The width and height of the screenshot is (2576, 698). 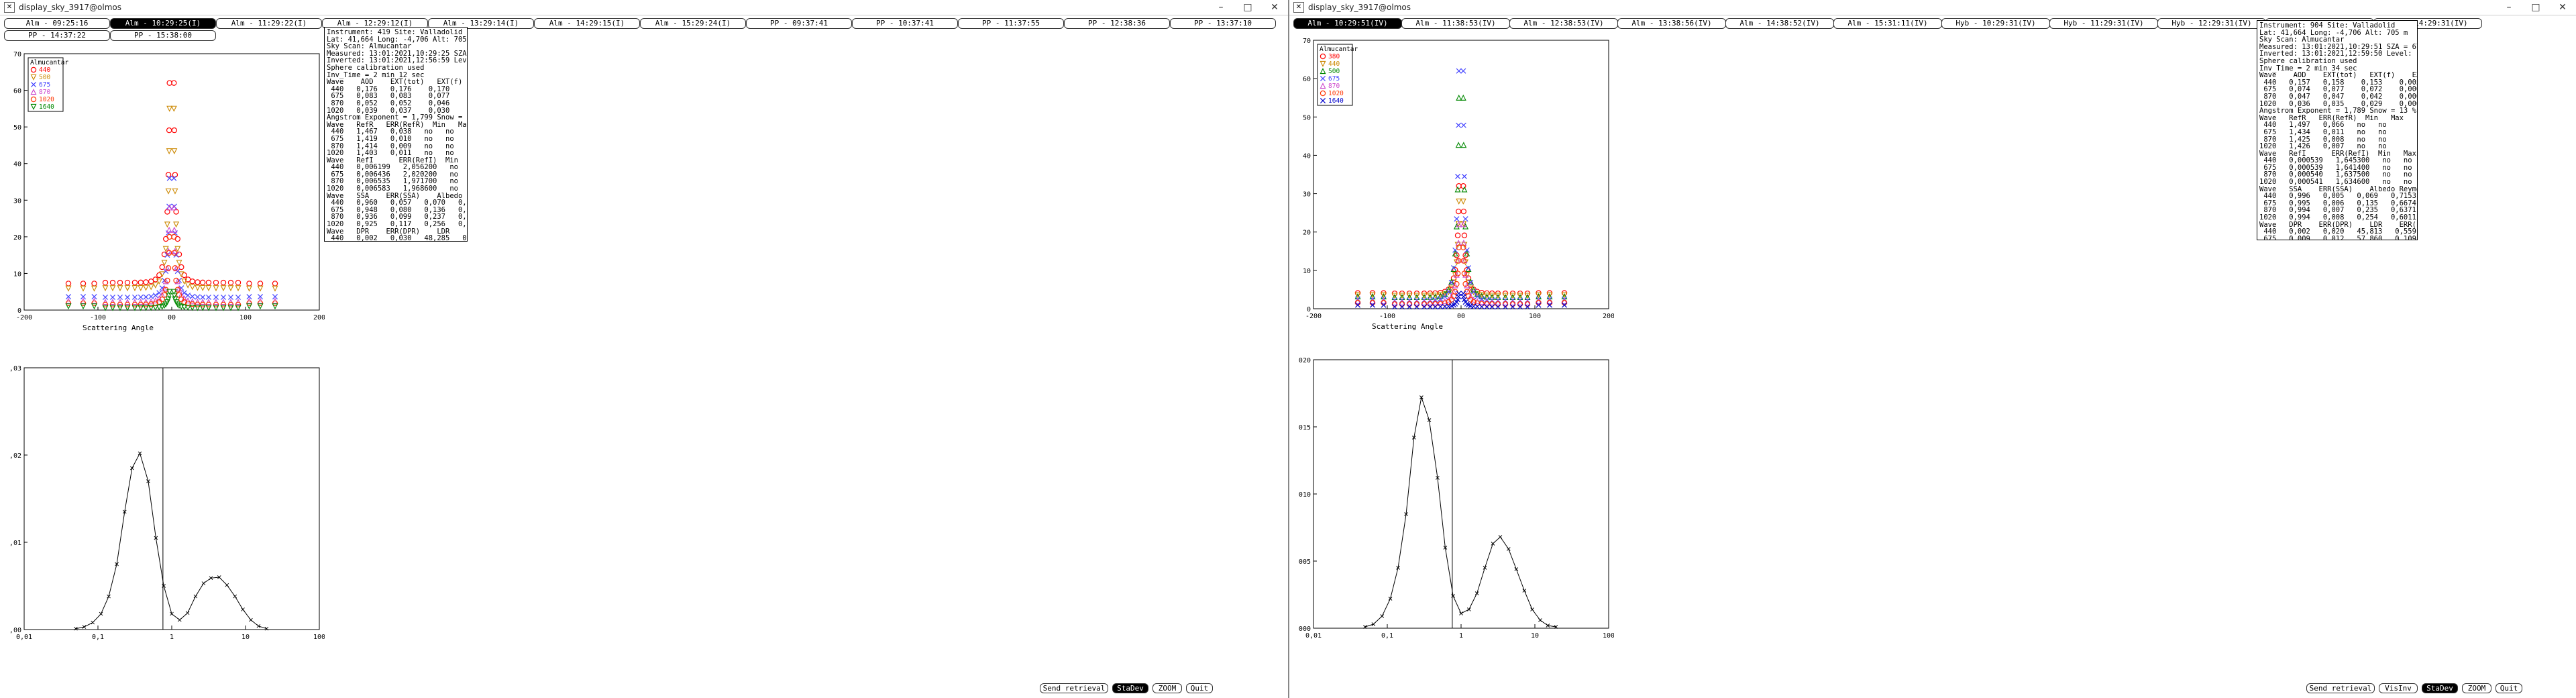 What do you see at coordinates (1608, 316) in the screenshot?
I see `x-tick-label: 200` at bounding box center [1608, 316].